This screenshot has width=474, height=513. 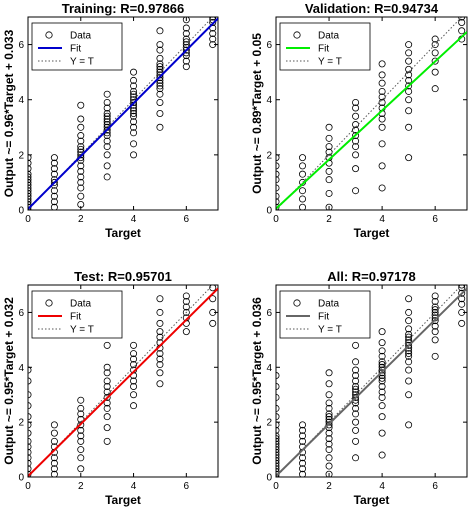 I want to click on legend-label: Fit, so click(x=75, y=317).